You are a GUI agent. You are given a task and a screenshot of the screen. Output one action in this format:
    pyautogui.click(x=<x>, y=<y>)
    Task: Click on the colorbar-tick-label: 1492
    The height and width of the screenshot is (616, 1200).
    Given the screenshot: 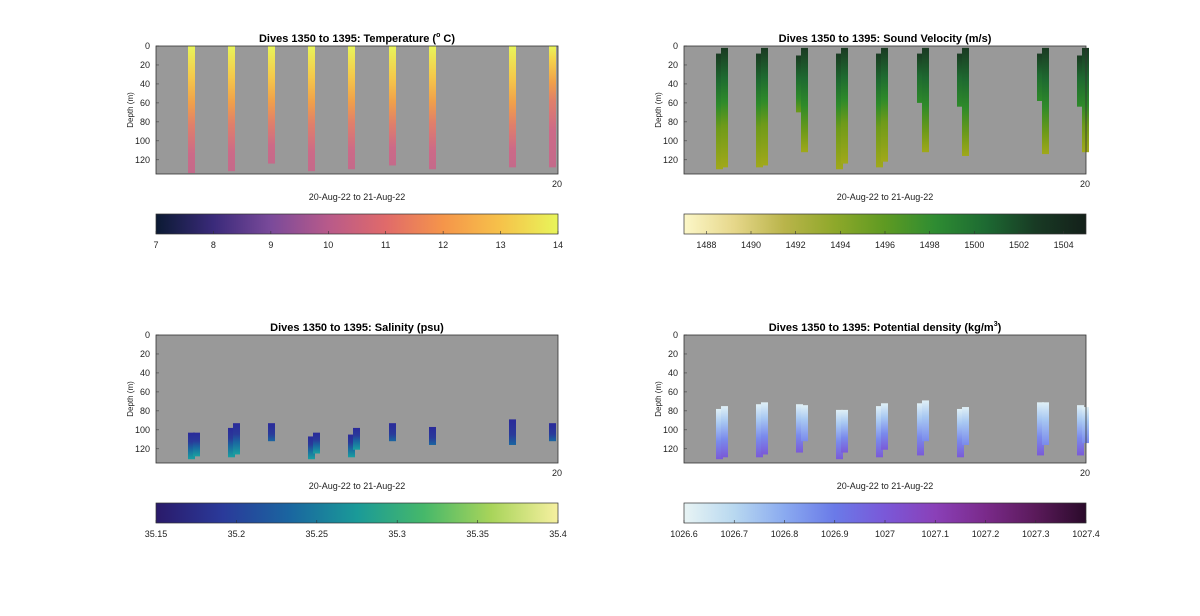 What is the action you would take?
    pyautogui.click(x=796, y=245)
    